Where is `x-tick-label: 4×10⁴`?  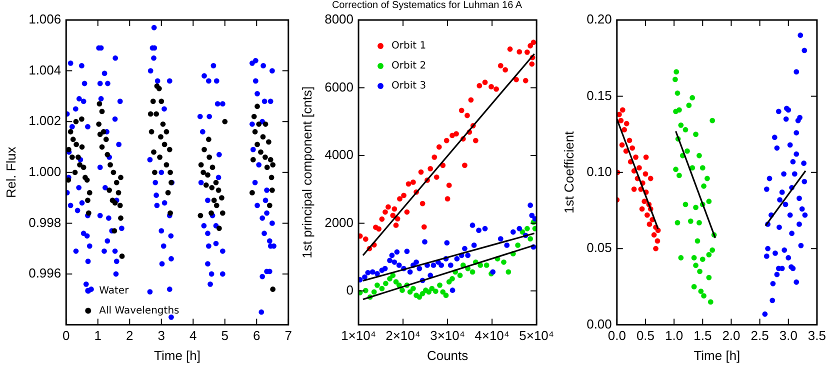 x-tick-label: 4×10⁴ is located at coordinates (492, 336).